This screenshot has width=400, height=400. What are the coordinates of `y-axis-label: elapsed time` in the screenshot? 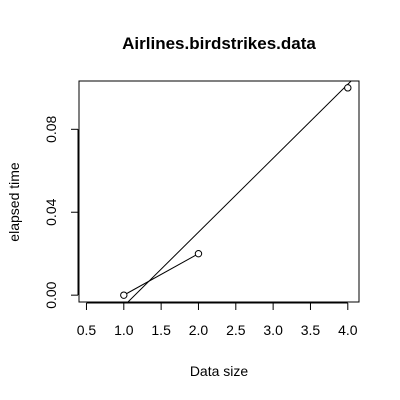 It's located at (14, 202).